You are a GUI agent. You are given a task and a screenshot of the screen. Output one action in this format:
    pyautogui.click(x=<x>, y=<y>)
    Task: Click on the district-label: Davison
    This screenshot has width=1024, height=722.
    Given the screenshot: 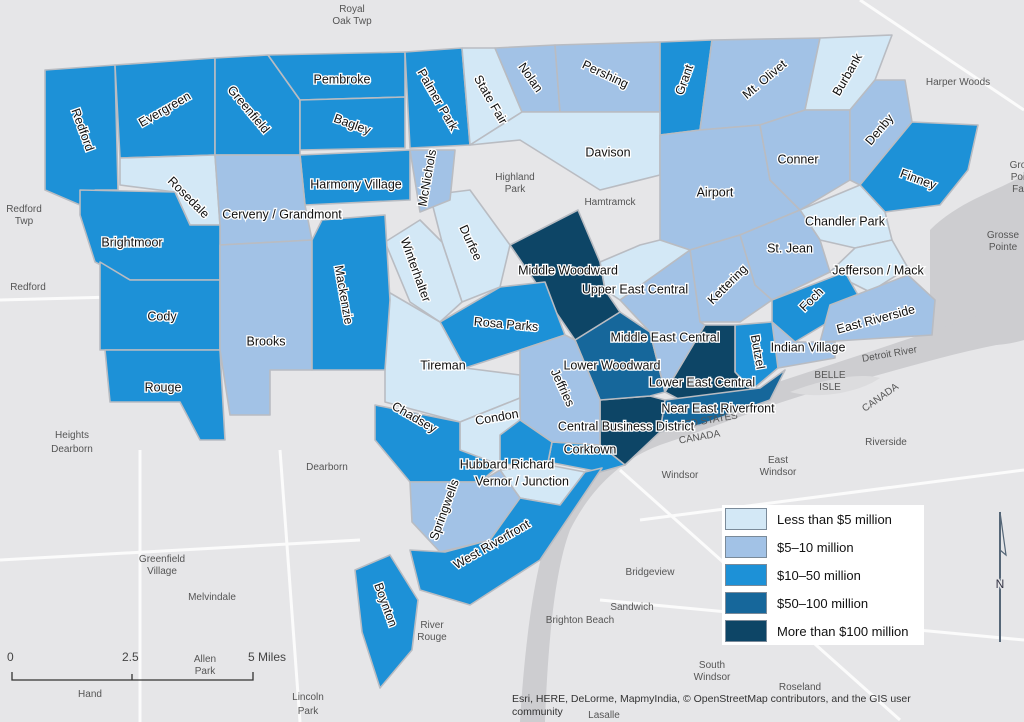 What is the action you would take?
    pyautogui.click(x=607, y=152)
    